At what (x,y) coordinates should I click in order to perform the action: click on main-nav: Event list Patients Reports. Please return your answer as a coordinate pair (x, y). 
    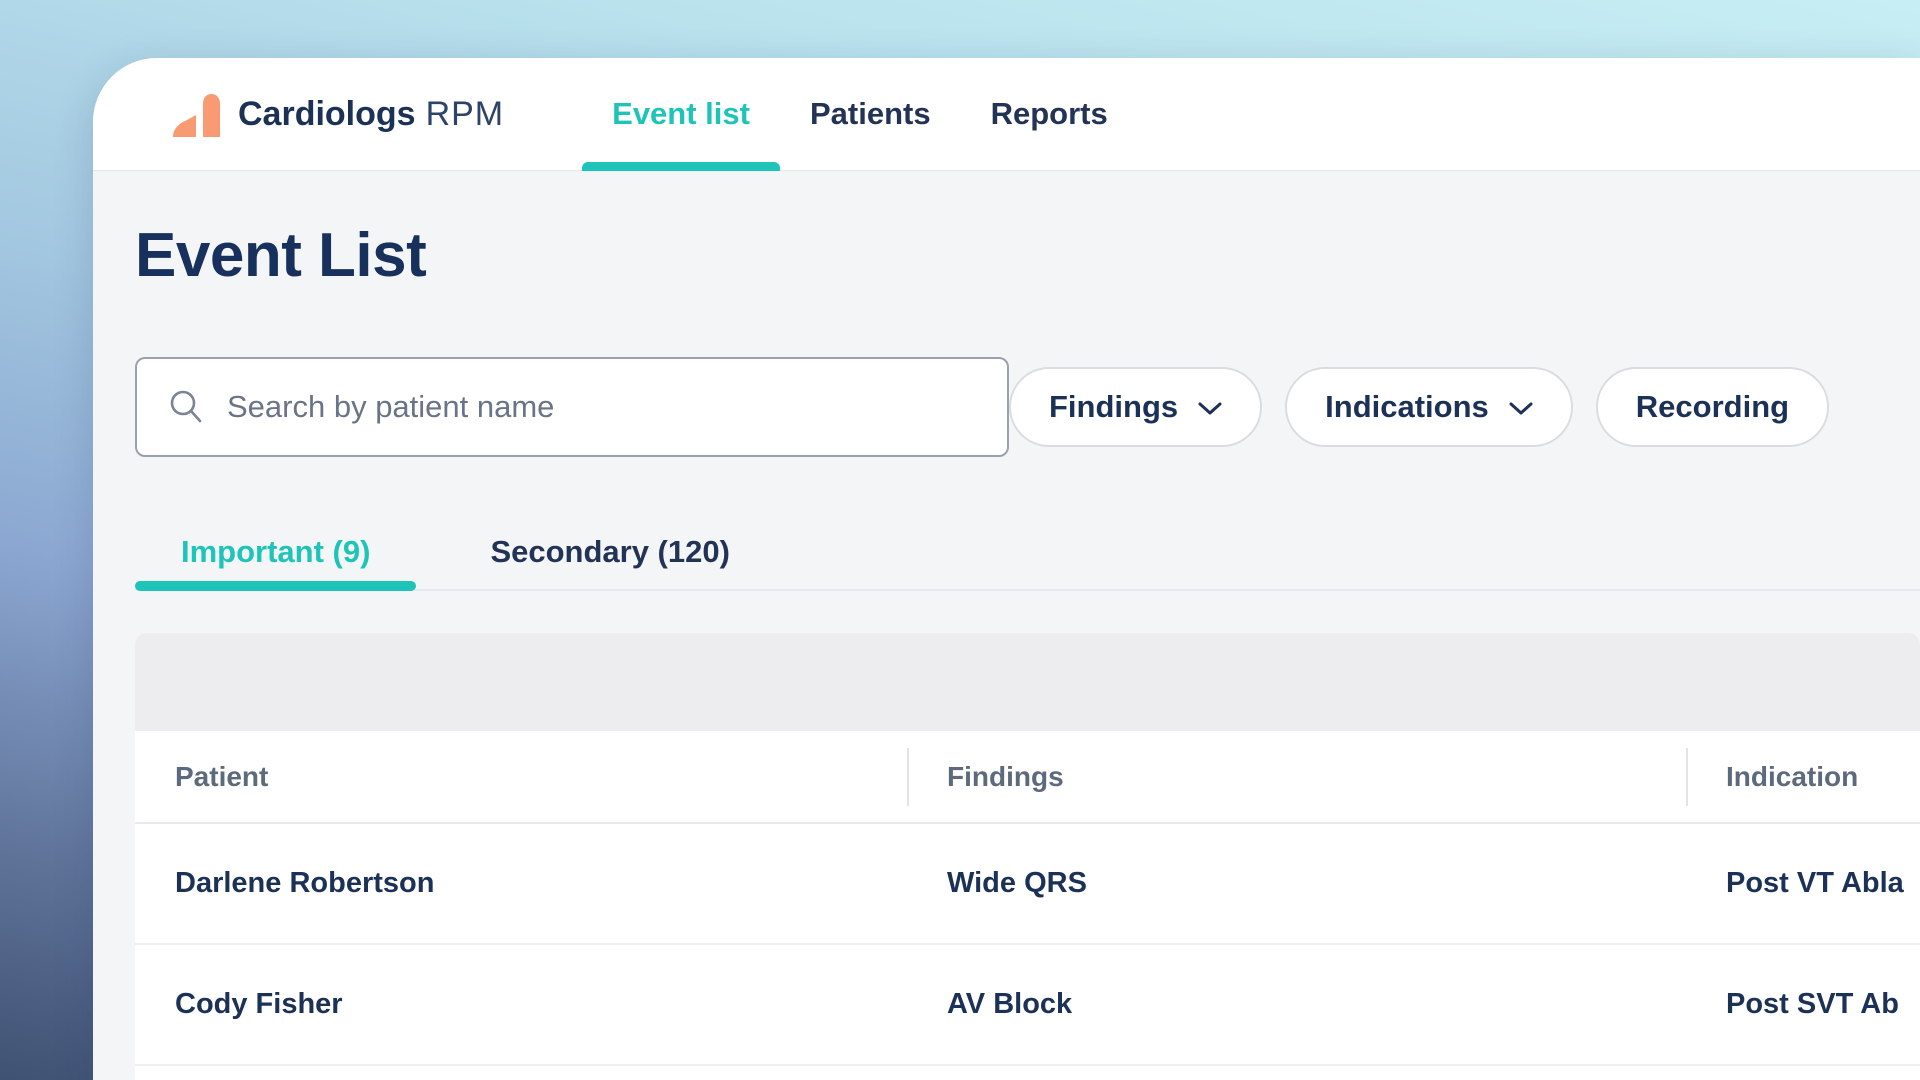
    Looking at the image, I should click on (860, 114).